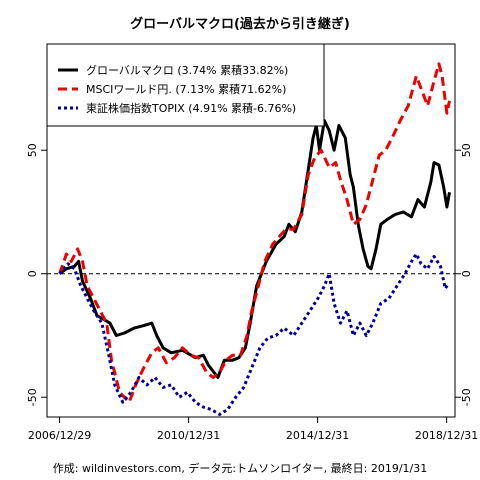 The width and height of the screenshot is (480, 480). Describe the element at coordinates (32, 273) in the screenshot. I see `y-tick-label-left: 0` at that location.